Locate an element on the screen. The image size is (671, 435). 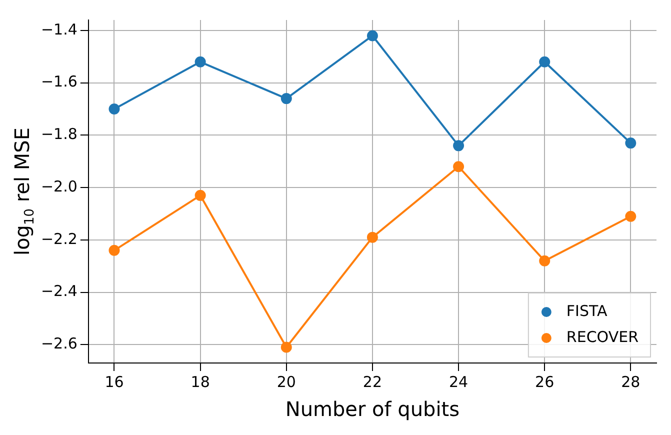
y-tick-label: −1.8 is located at coordinates (59, 134).